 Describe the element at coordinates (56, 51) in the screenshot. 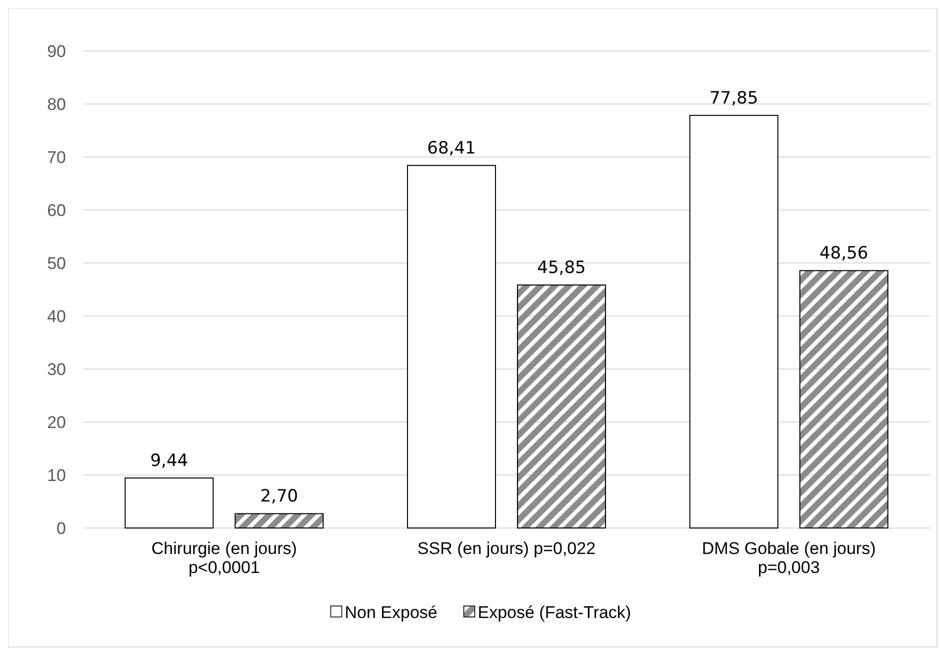

I see `y-tick-label: 90` at that location.